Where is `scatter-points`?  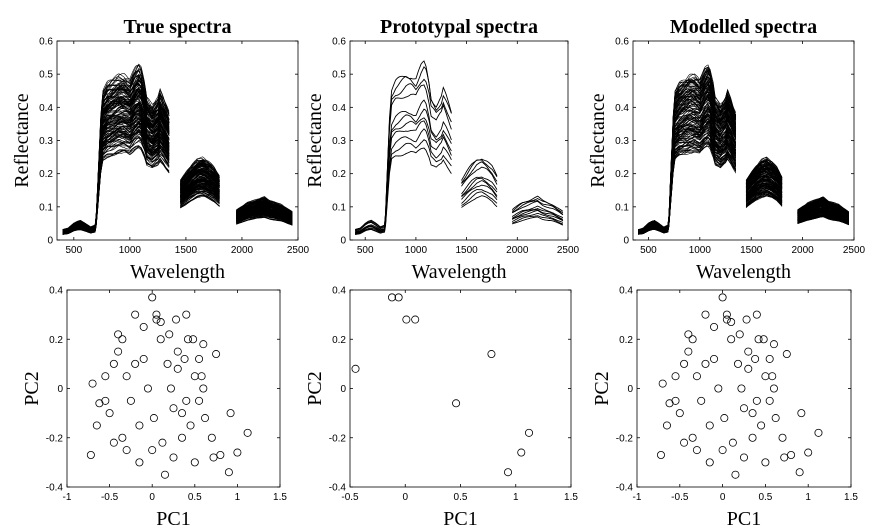
scatter-points is located at coordinates (739, 386).